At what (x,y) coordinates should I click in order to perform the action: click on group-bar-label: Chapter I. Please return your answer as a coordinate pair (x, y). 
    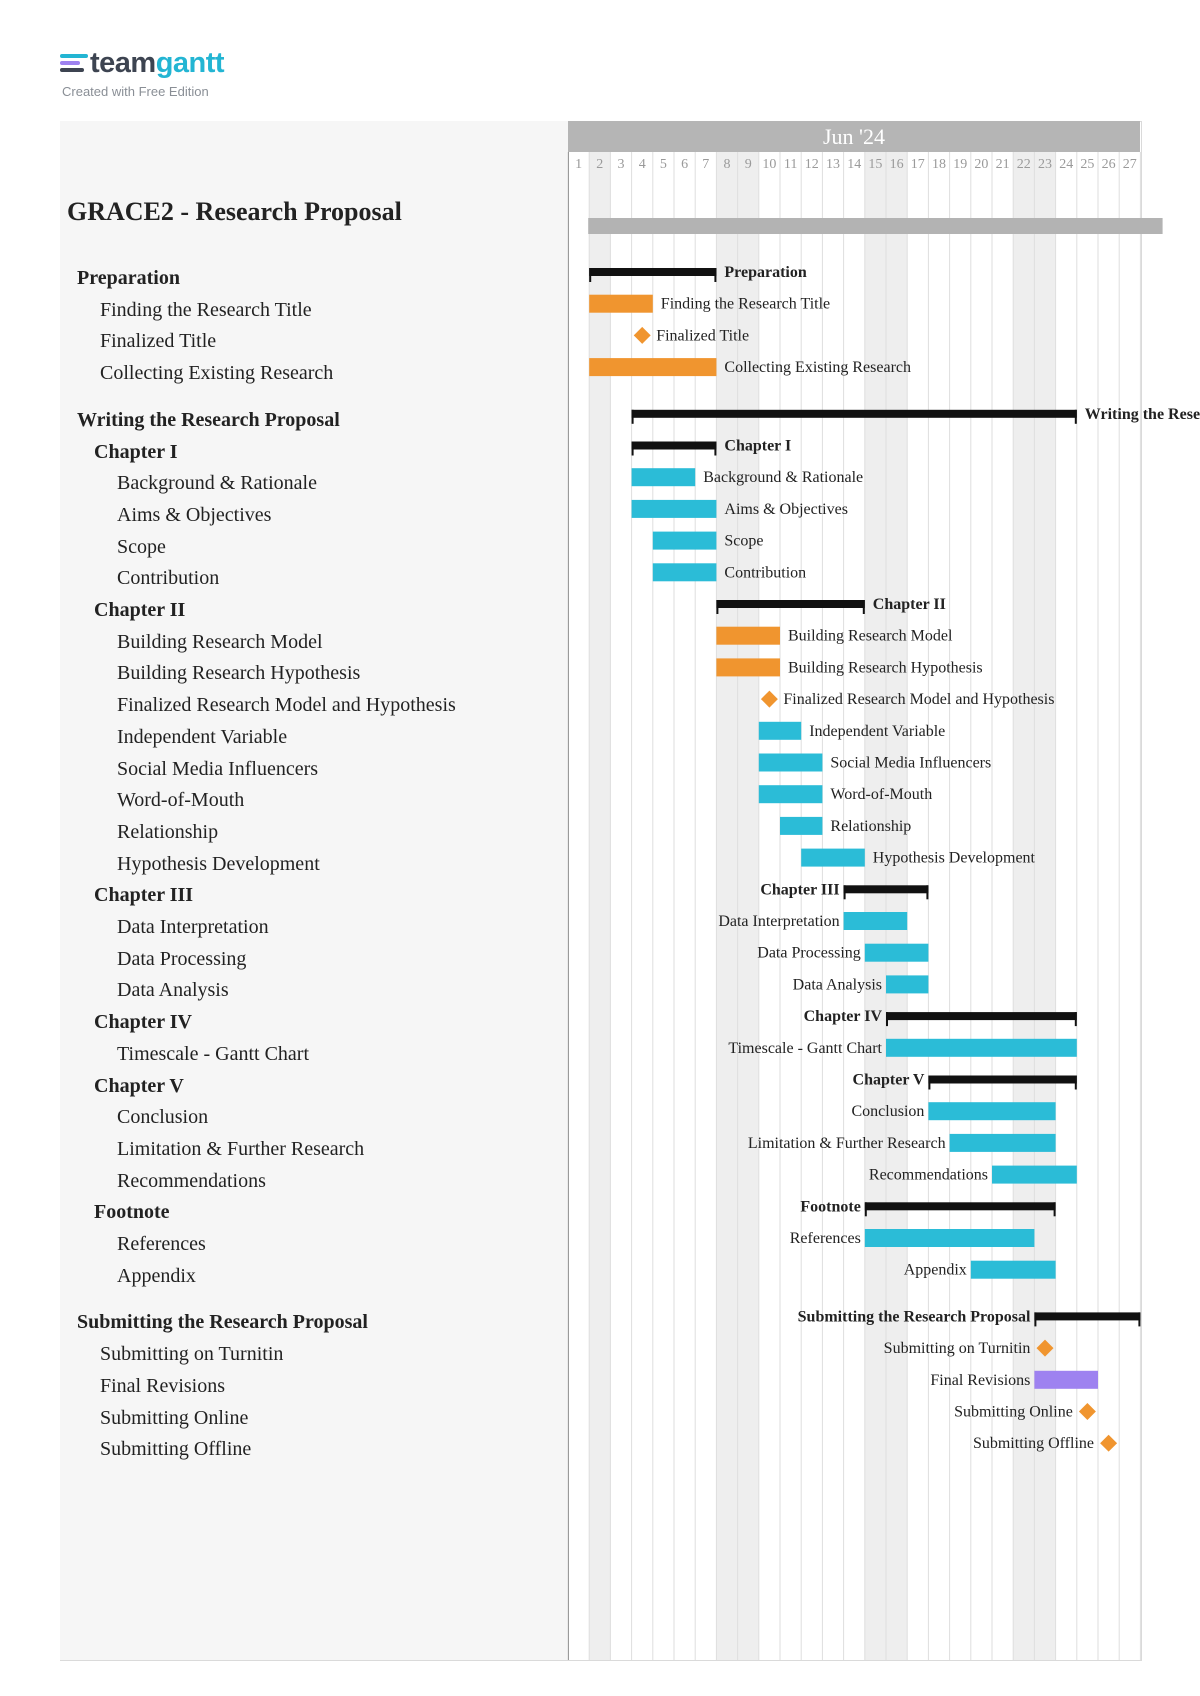
    Looking at the image, I should click on (757, 446).